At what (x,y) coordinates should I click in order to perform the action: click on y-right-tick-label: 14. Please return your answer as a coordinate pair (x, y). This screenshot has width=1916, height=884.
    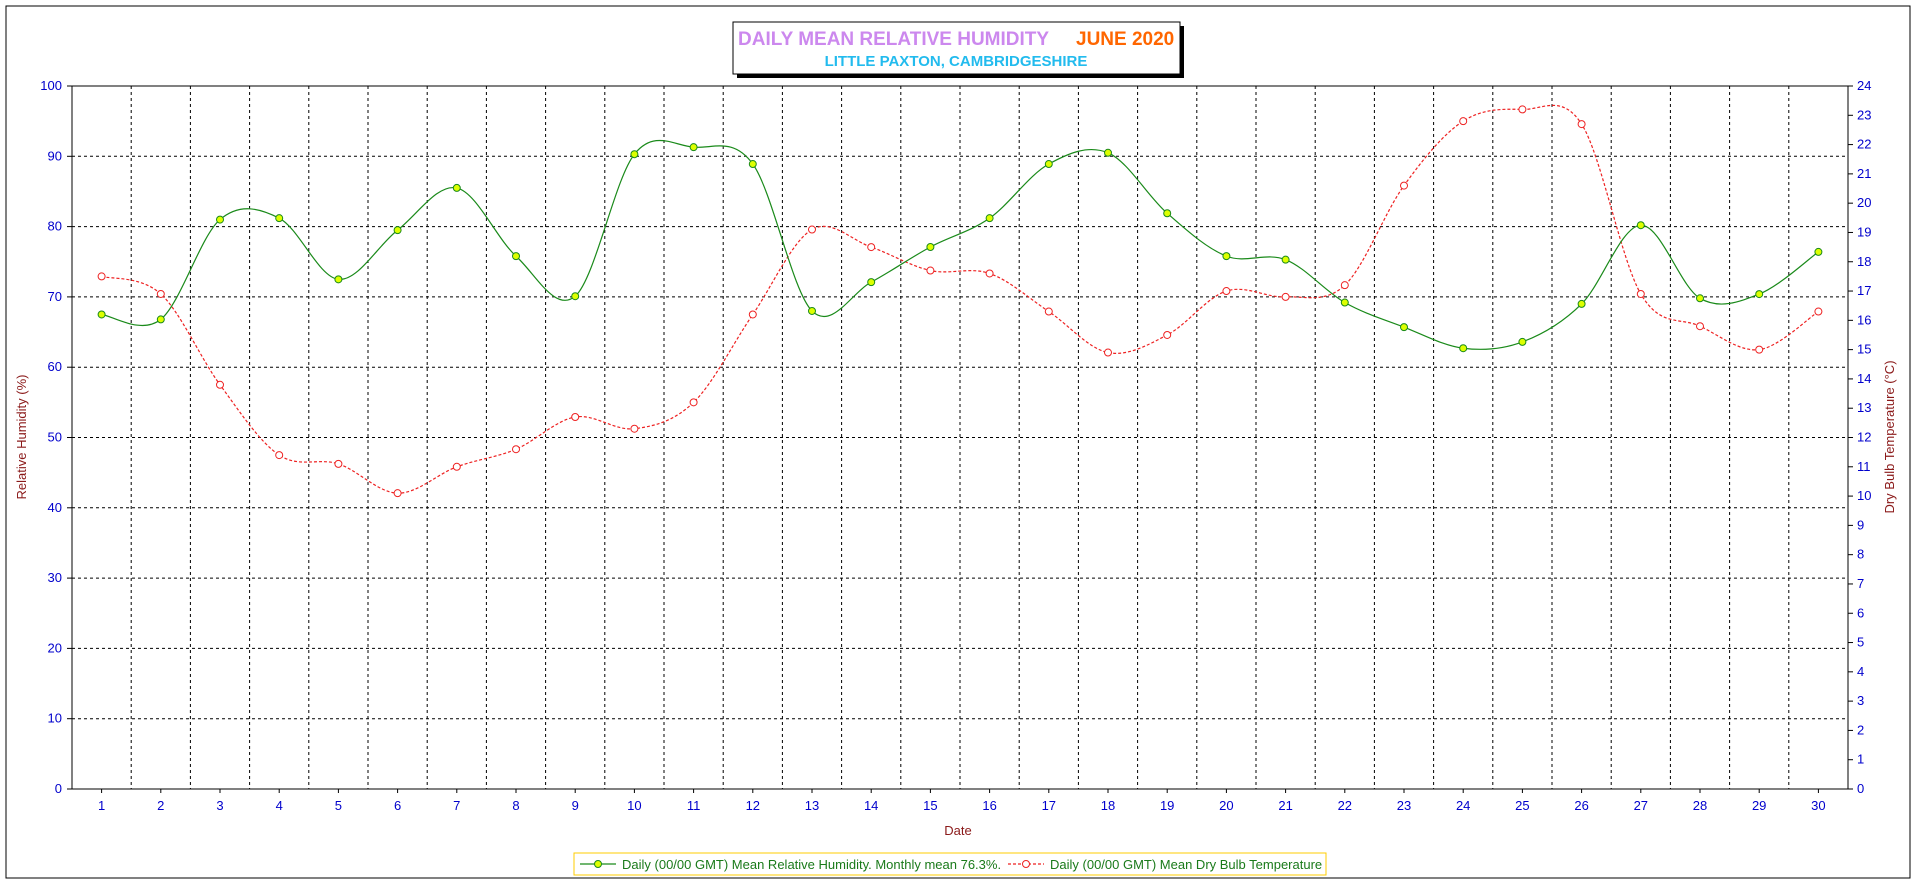
    Looking at the image, I should click on (1864, 378).